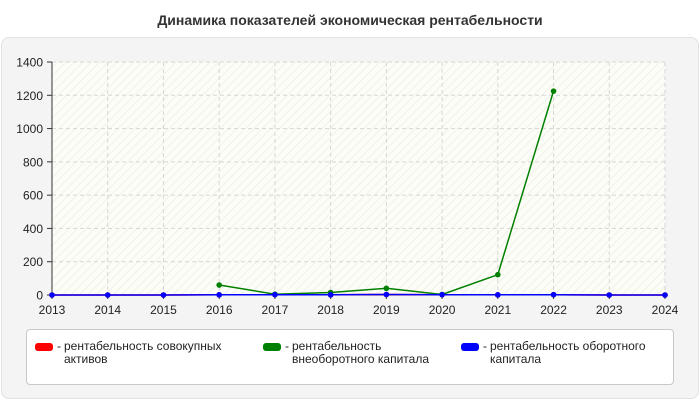 Image resolution: width=700 pixels, height=400 pixels. What do you see at coordinates (33, 162) in the screenshot?
I see `y-tick-label: 800` at bounding box center [33, 162].